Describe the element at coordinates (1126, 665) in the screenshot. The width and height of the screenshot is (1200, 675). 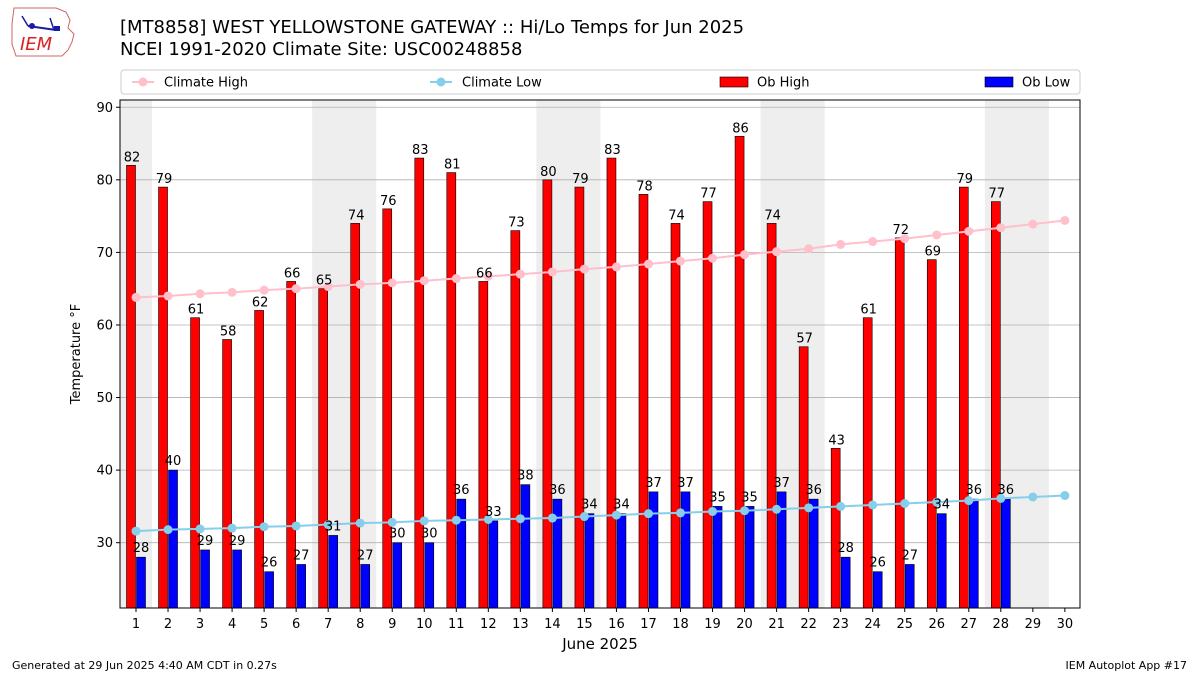
I see `app-note: IEM Autoplot App #17` at that location.